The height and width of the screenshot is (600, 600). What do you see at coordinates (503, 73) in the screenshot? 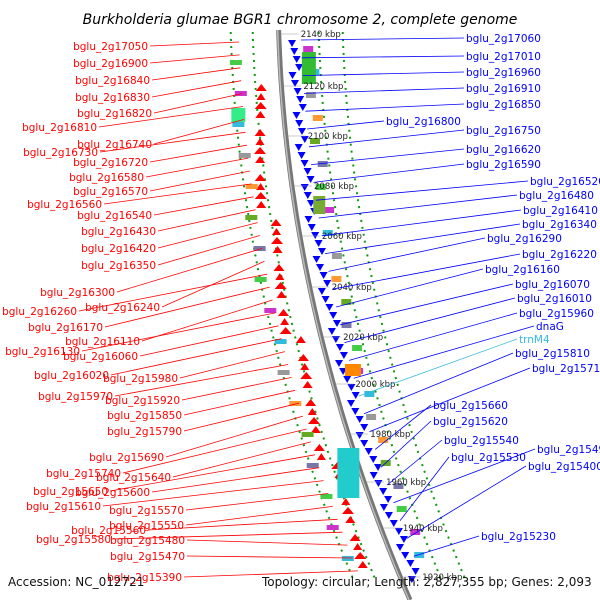
I see `gene-label-right: bglu_2g16960` at bounding box center [503, 73].